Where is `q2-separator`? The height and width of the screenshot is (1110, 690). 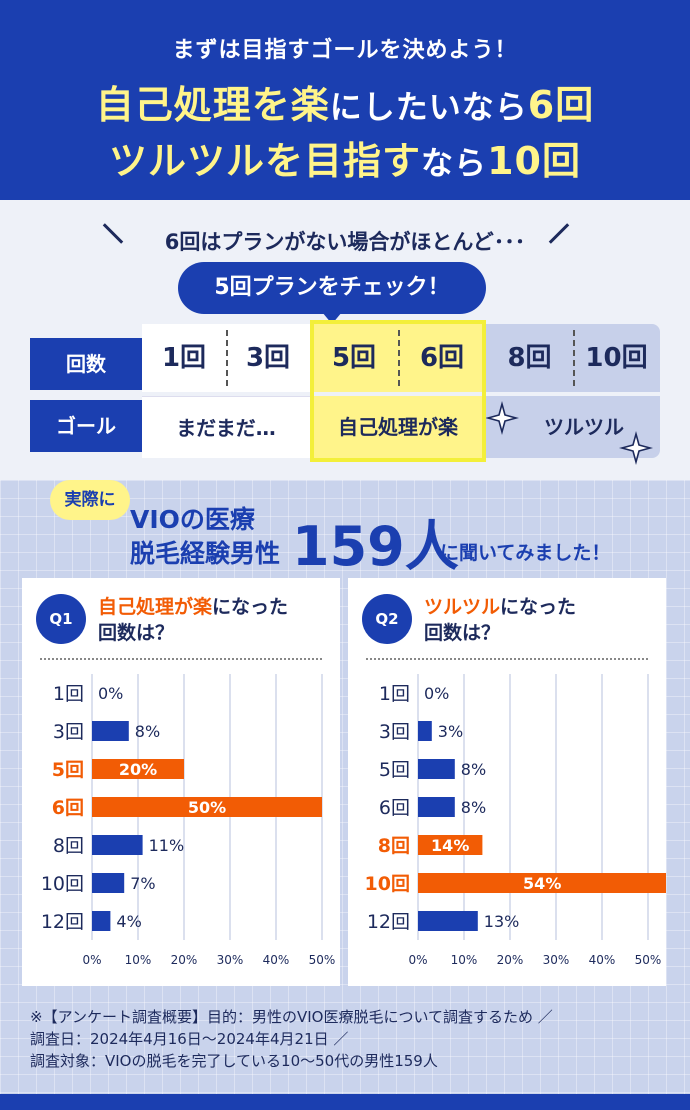 q2-separator is located at coordinates (507, 659).